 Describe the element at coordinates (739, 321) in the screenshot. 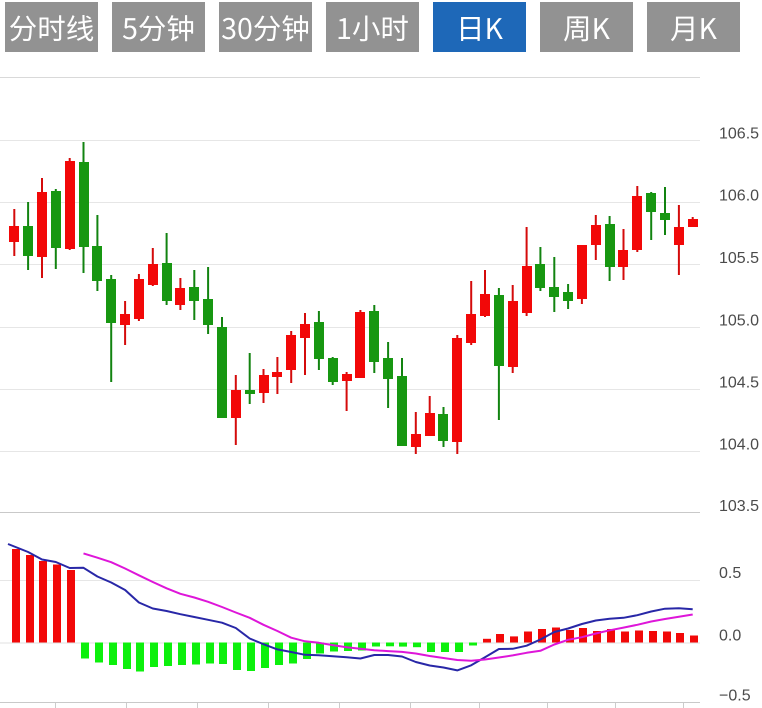

I see `svg-text: 105.0` at that location.